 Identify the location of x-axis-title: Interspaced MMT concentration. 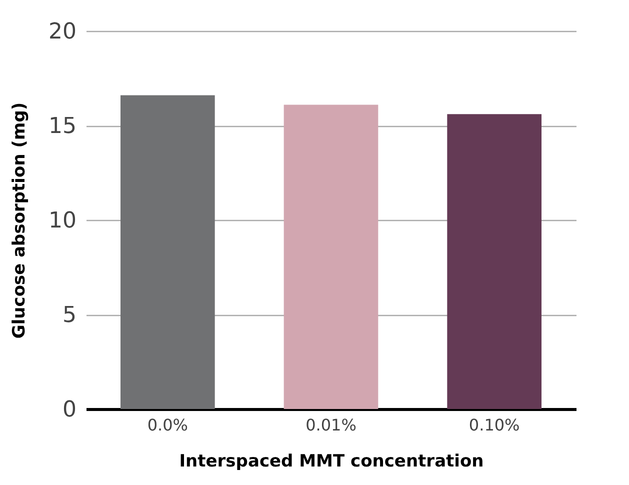
(331, 462).